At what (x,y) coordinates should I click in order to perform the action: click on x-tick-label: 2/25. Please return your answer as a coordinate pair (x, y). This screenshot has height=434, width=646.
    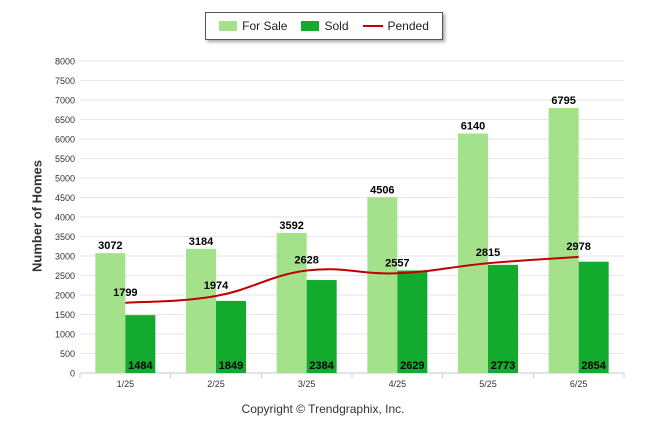
    Looking at the image, I should click on (216, 384).